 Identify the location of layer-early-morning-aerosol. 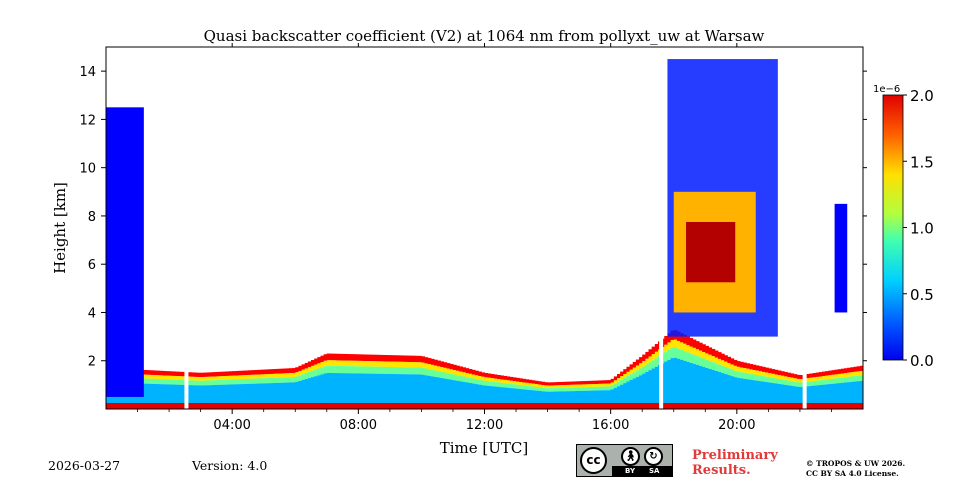
(125, 252).